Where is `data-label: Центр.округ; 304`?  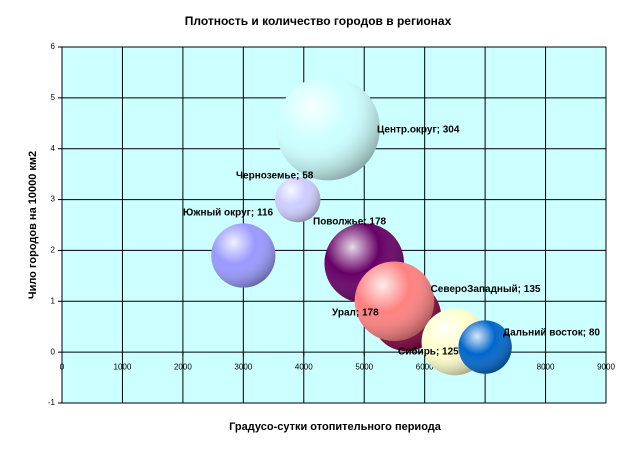 data-label: Центр.округ; 304 is located at coordinates (418, 130).